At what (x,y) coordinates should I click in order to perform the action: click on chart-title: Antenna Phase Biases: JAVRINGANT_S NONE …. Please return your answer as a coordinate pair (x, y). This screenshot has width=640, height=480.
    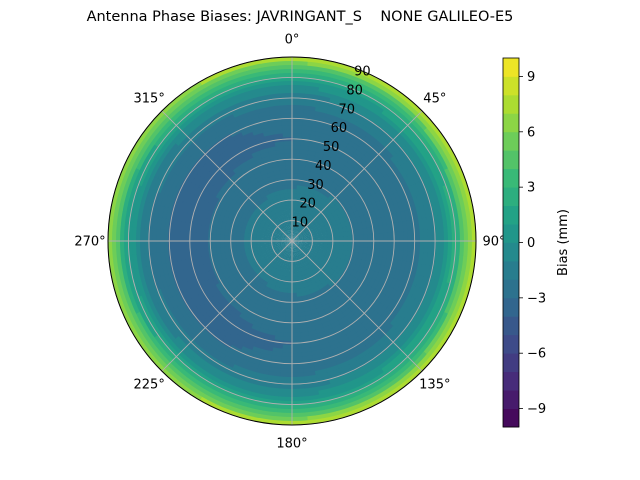
    Looking at the image, I should click on (300, 17).